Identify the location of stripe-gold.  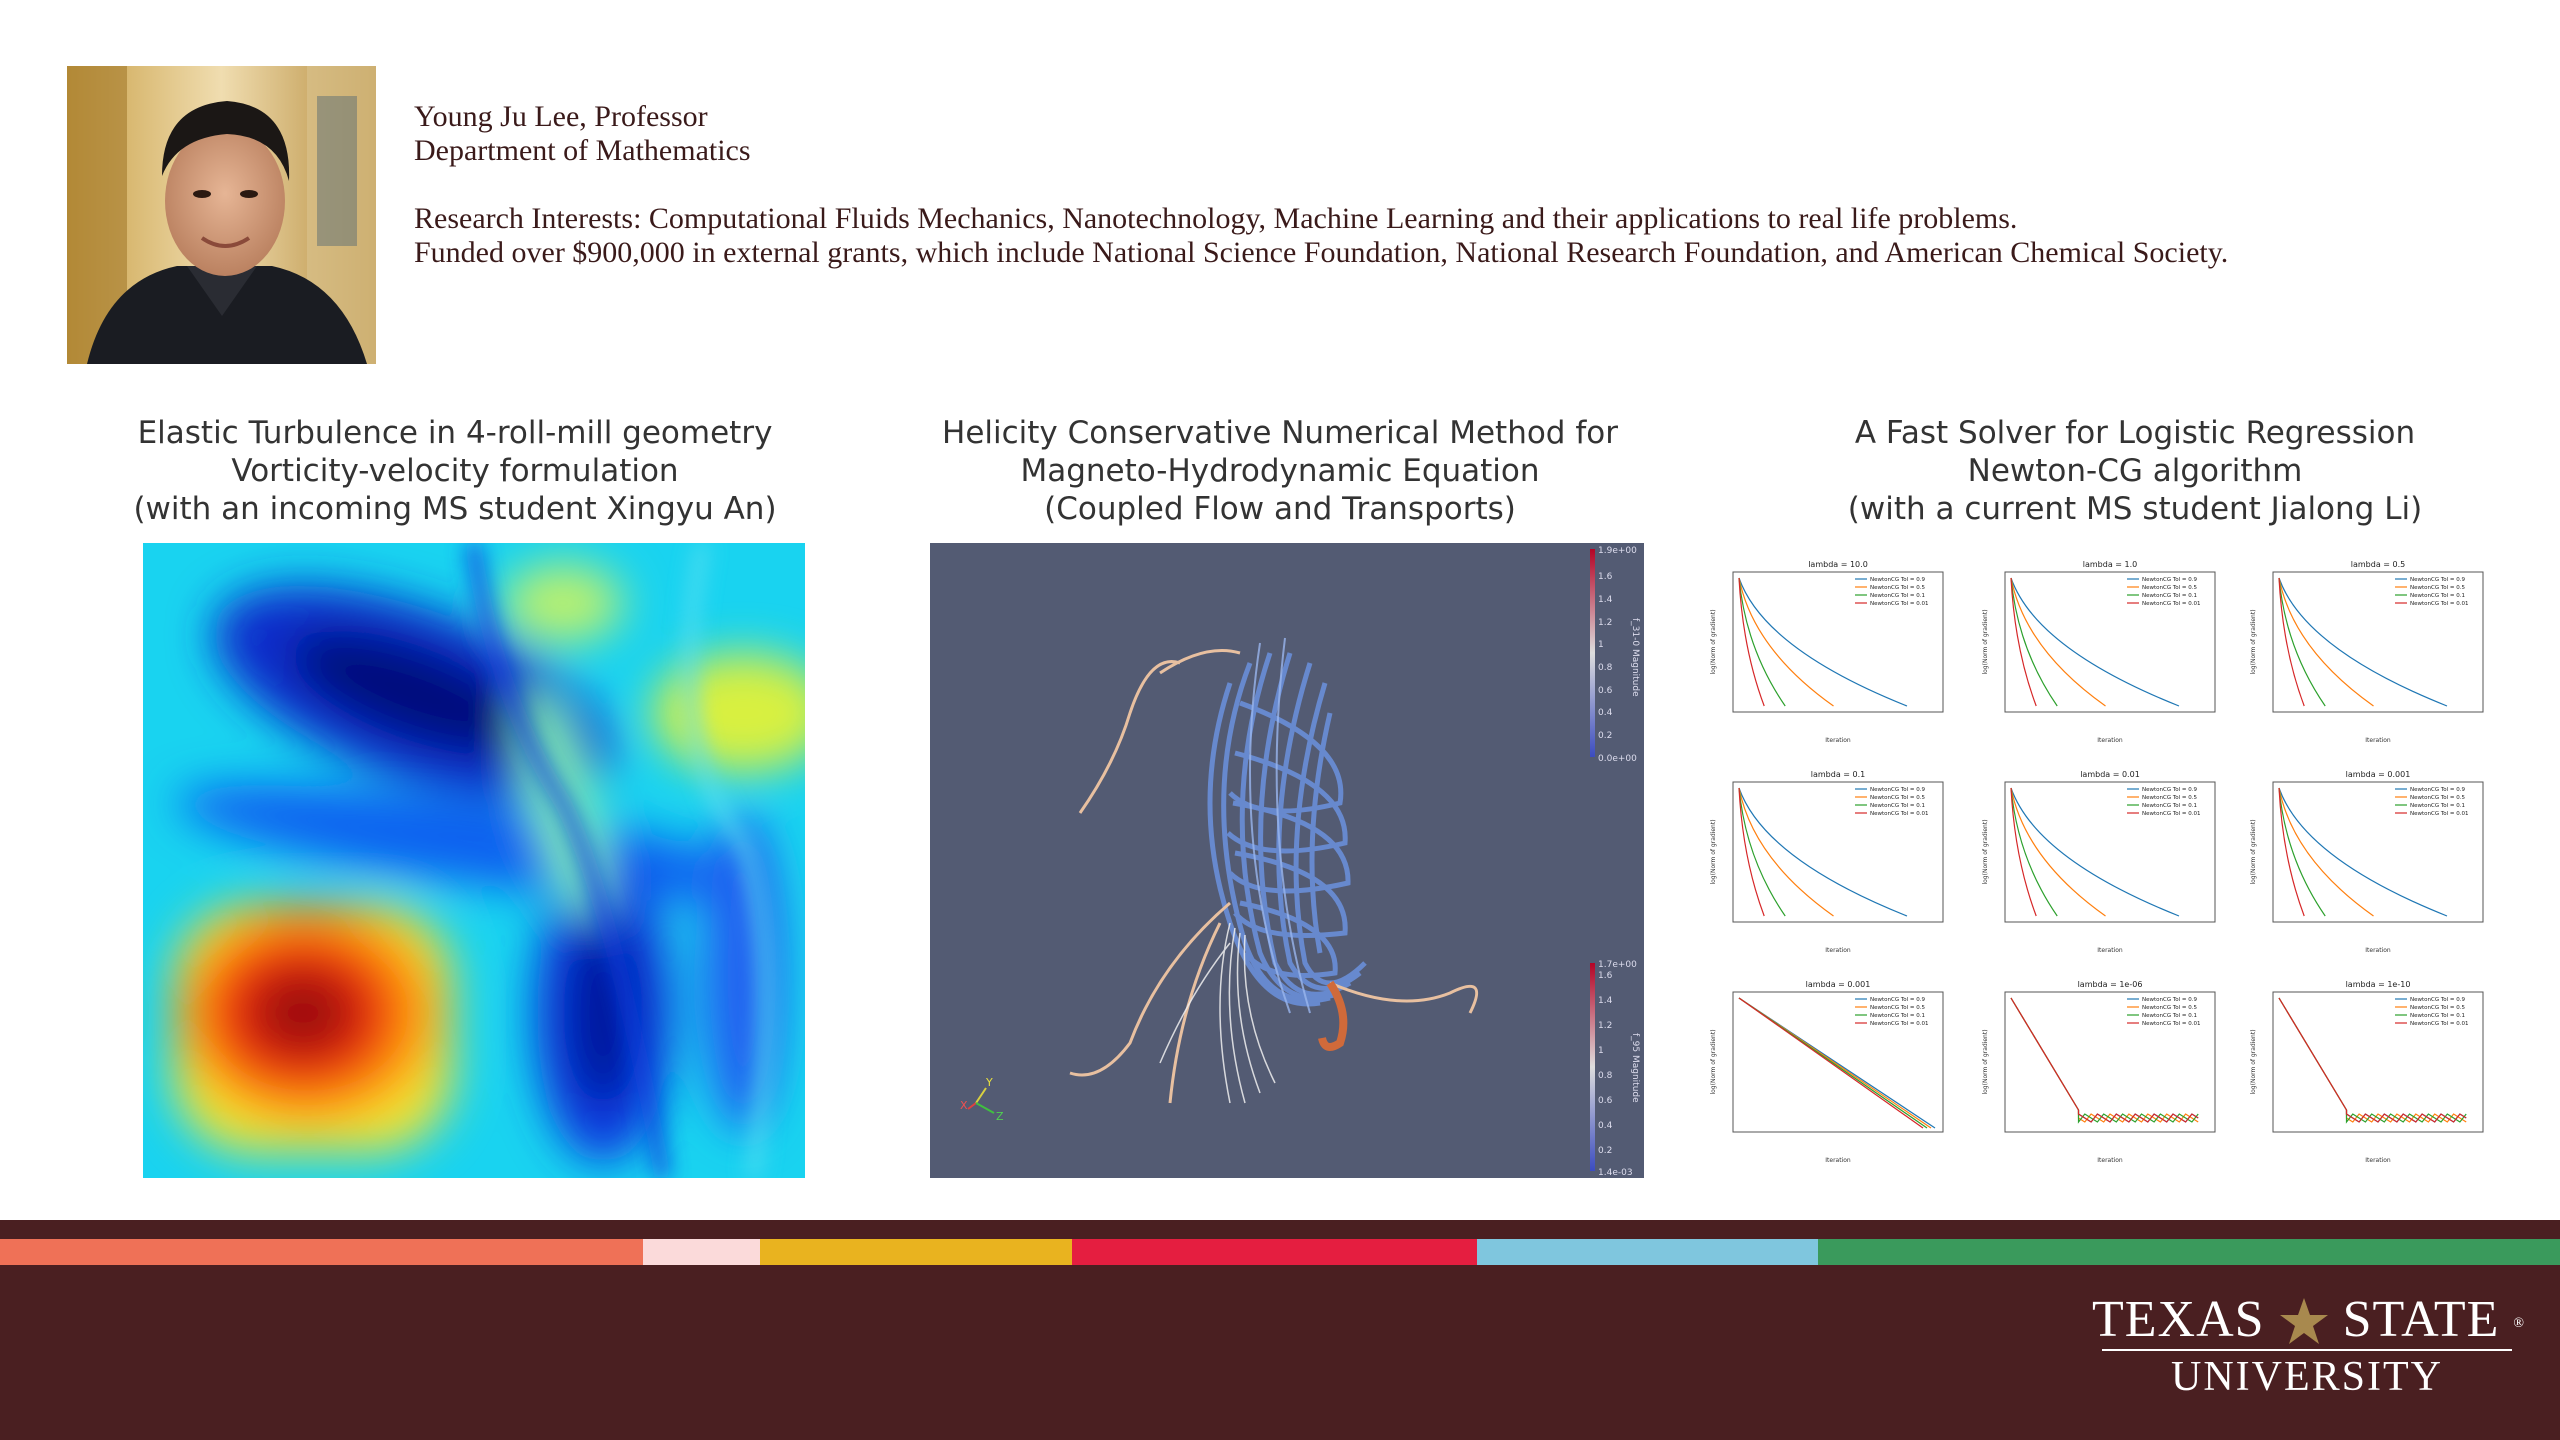
(916, 1252).